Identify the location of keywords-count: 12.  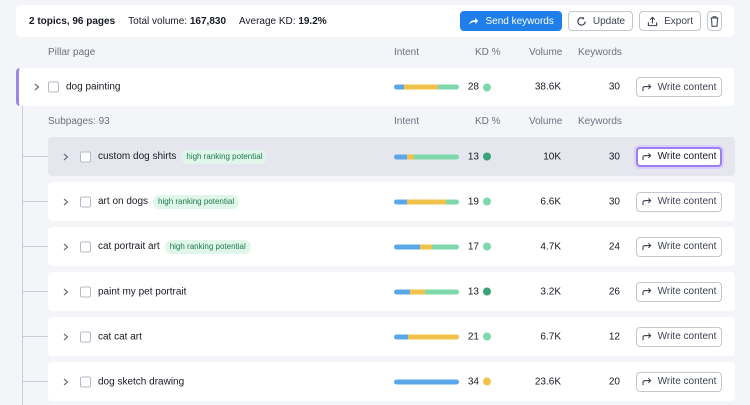
(614, 336).